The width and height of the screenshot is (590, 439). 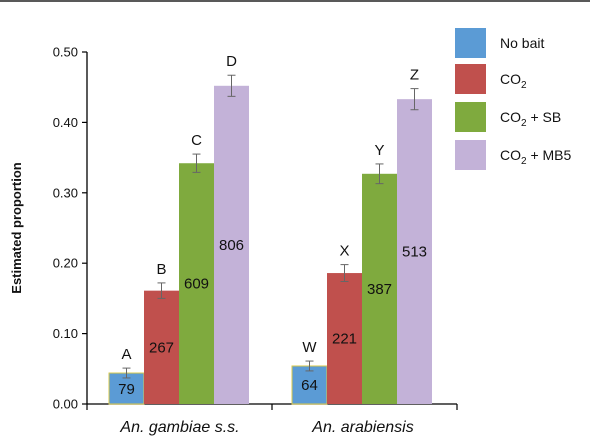 I want to click on significance-letter: C, so click(x=196, y=140).